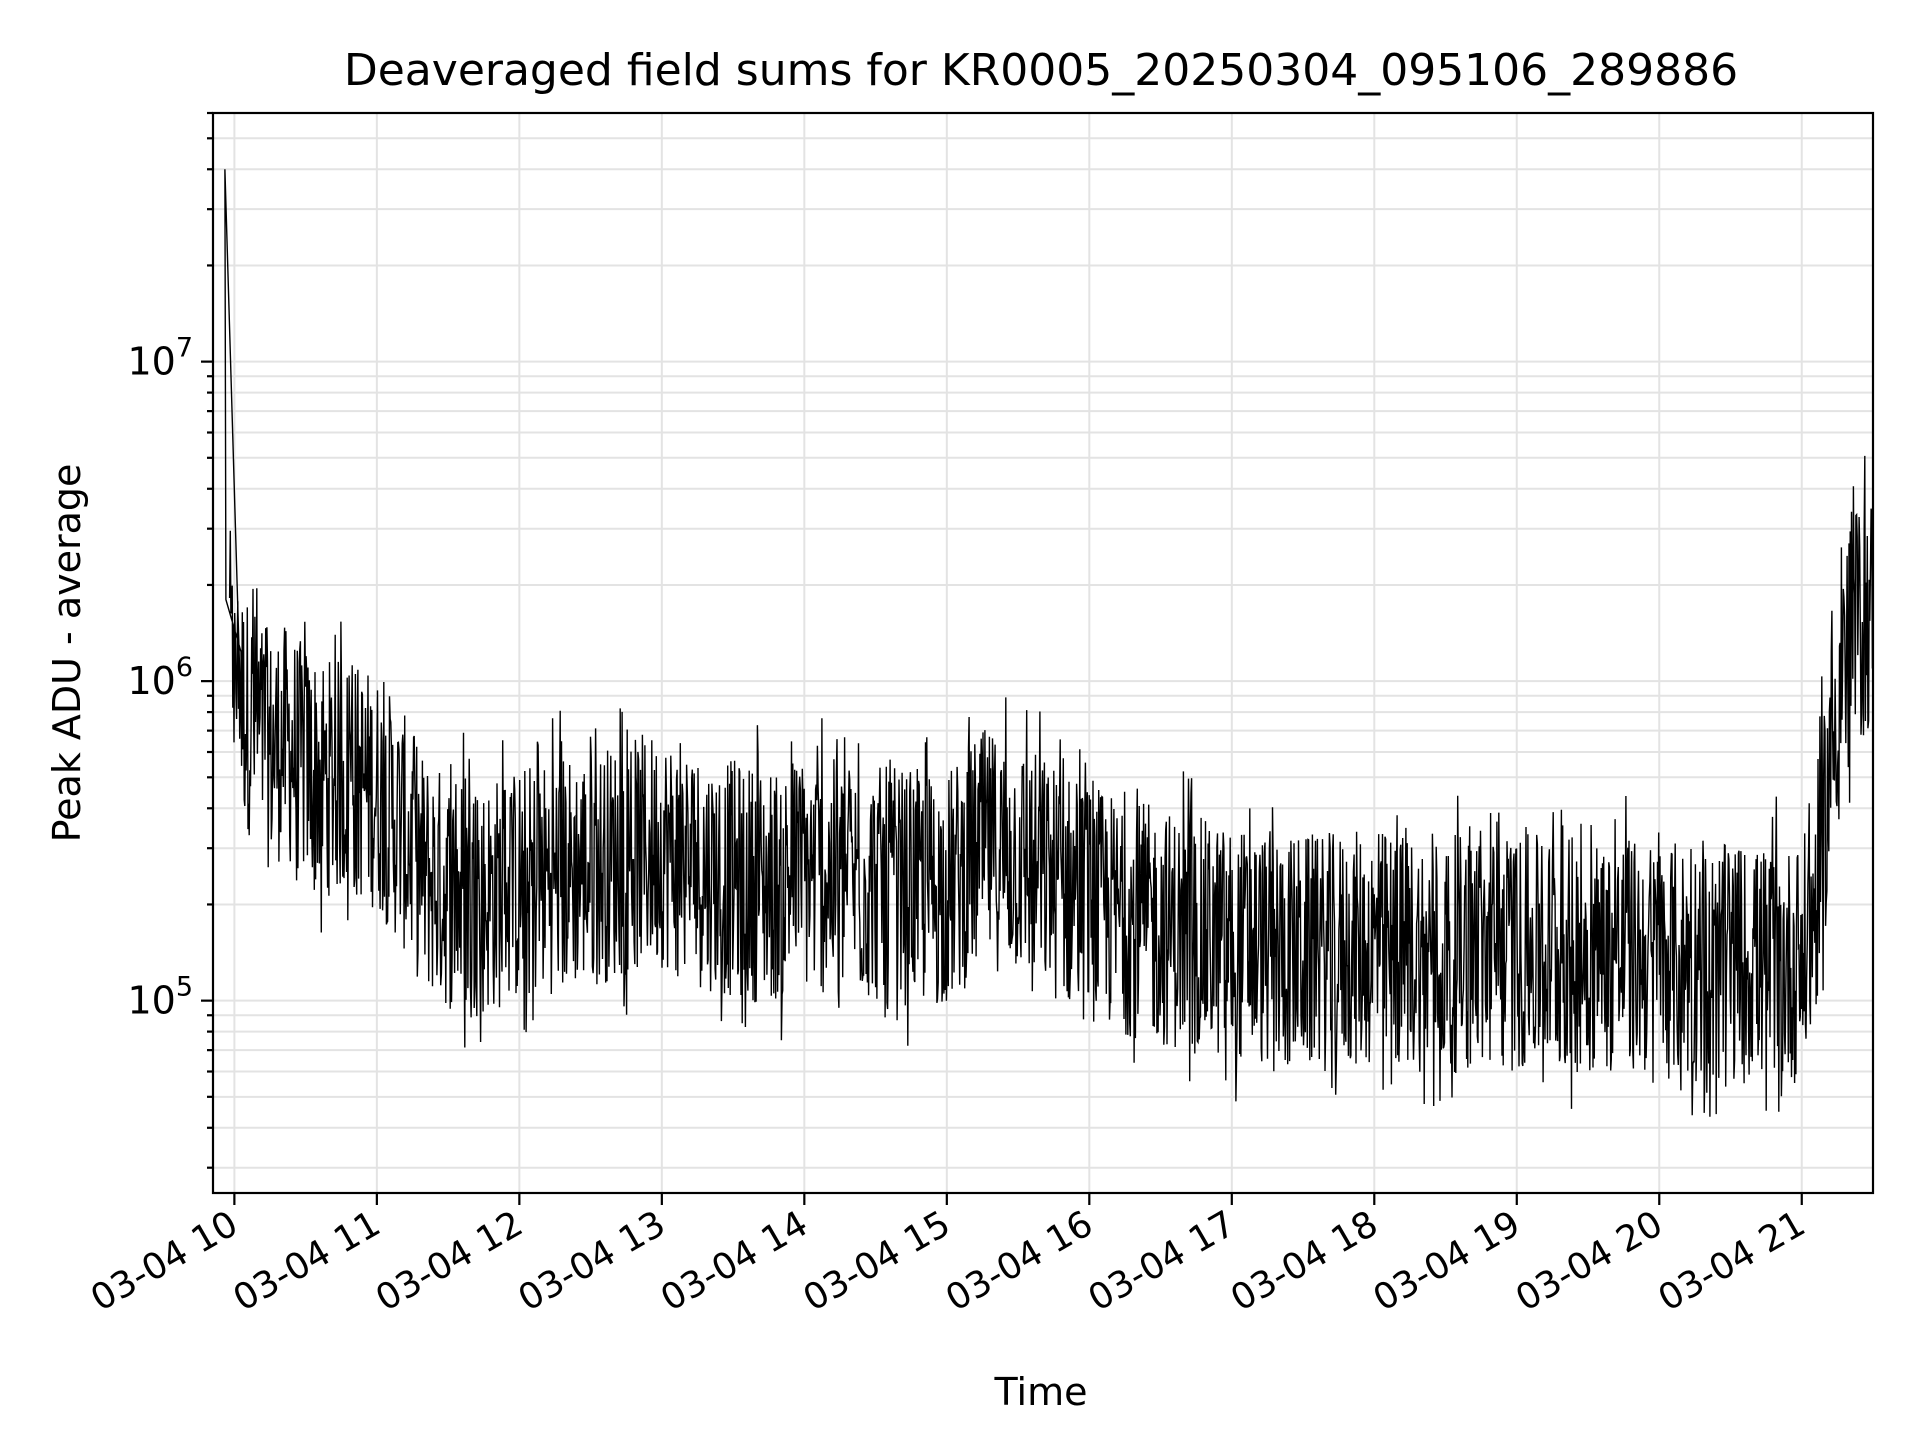 The height and width of the screenshot is (1440, 1920). I want to click on y-tick-label-exponent: 6, so click(184, 667).